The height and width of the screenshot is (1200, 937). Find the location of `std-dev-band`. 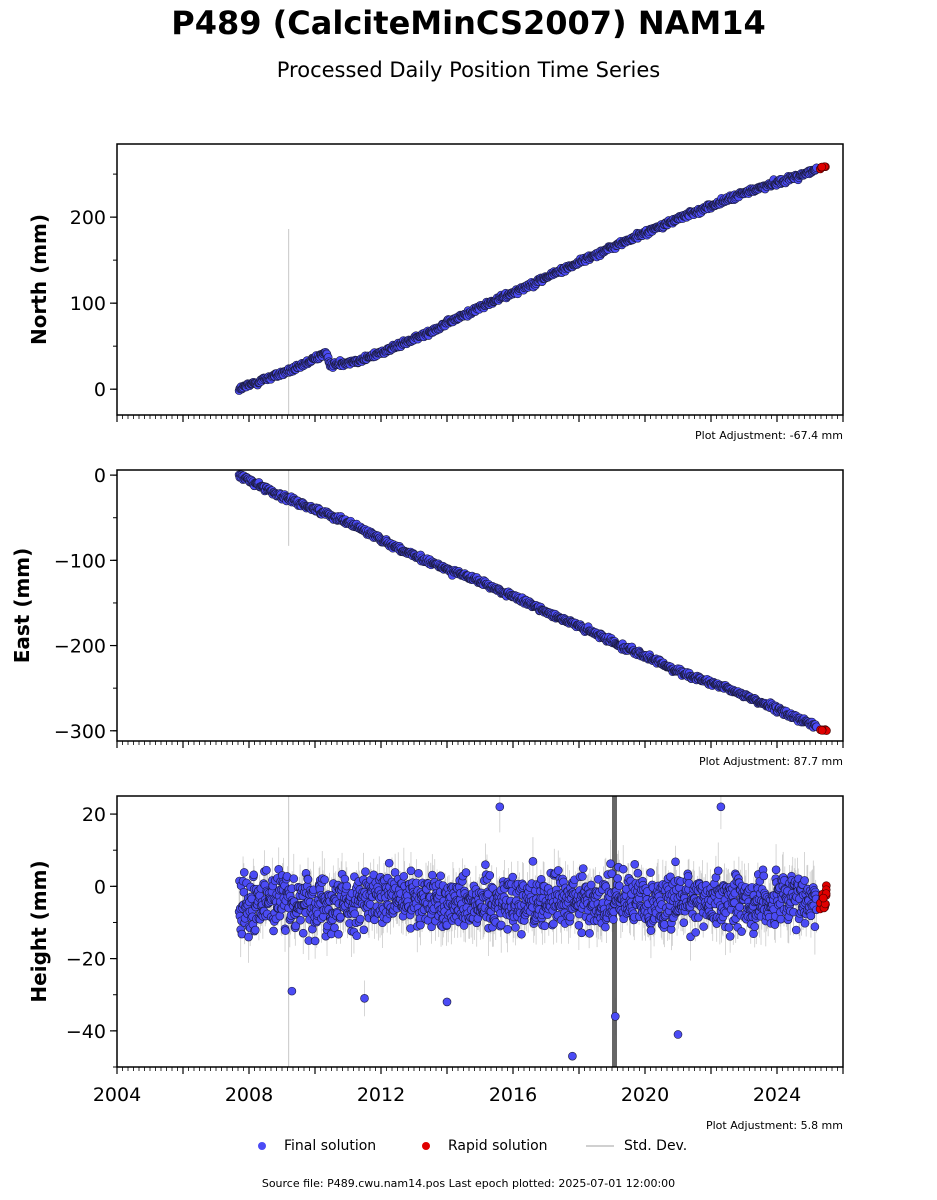

std-dev-band is located at coordinates (614, 931).